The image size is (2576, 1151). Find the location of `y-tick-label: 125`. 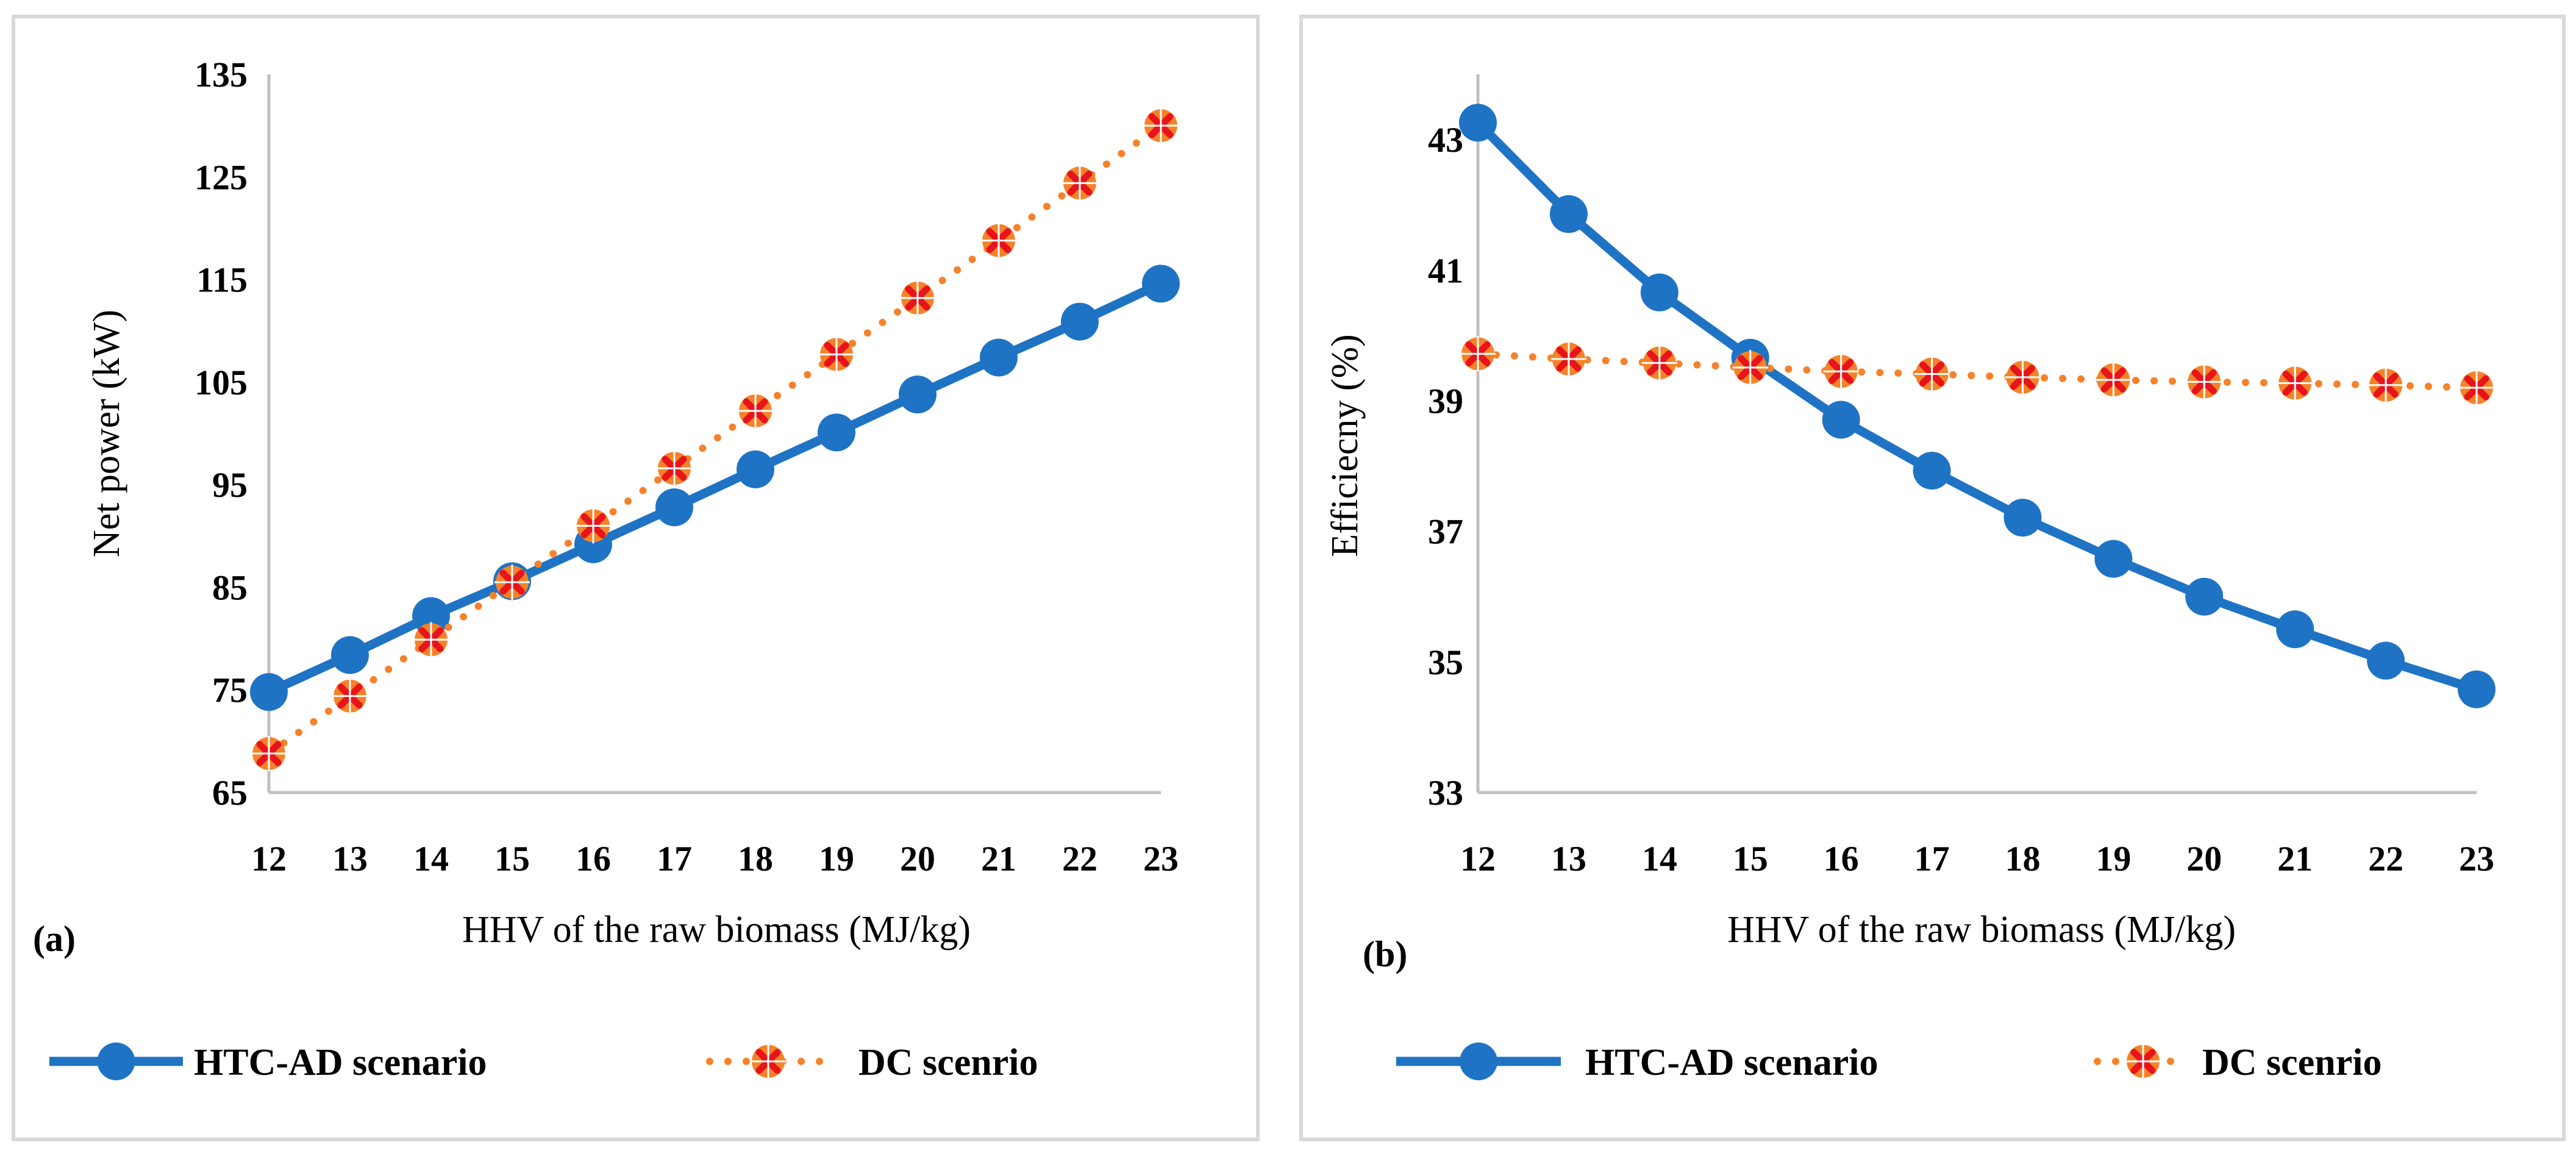

y-tick-label: 125 is located at coordinates (221, 177).